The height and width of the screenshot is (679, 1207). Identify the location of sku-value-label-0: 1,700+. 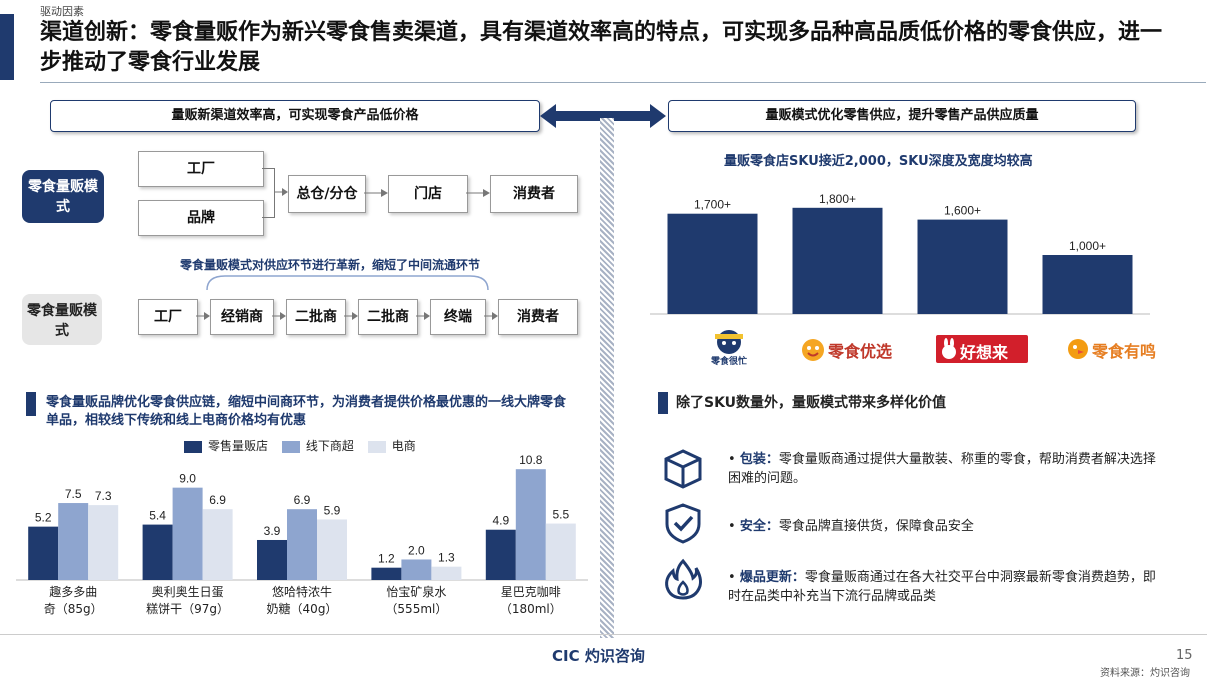
(712, 205).